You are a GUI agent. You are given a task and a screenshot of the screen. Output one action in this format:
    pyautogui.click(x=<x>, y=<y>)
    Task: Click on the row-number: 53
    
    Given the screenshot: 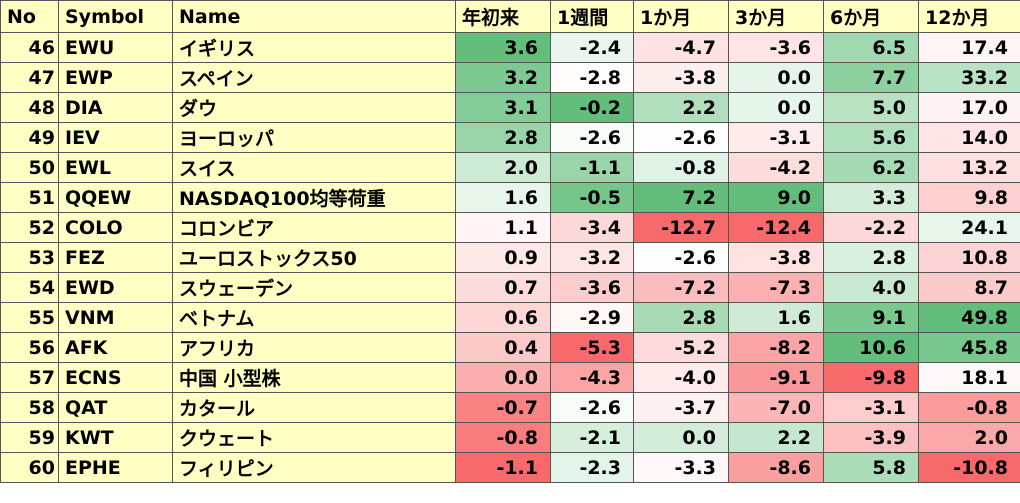 What is the action you would take?
    pyautogui.click(x=29, y=257)
    